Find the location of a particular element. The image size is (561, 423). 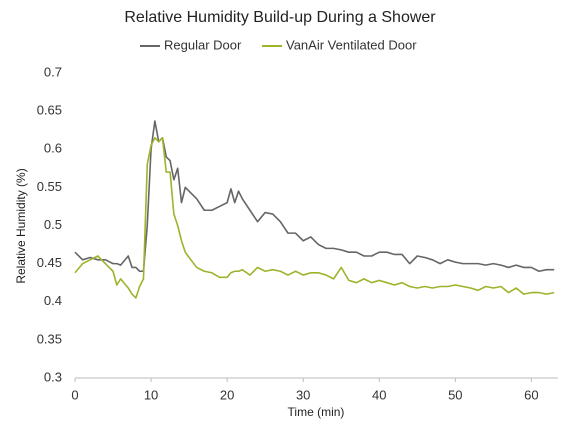

y-tick-label: 0.3 is located at coordinates (53, 376).